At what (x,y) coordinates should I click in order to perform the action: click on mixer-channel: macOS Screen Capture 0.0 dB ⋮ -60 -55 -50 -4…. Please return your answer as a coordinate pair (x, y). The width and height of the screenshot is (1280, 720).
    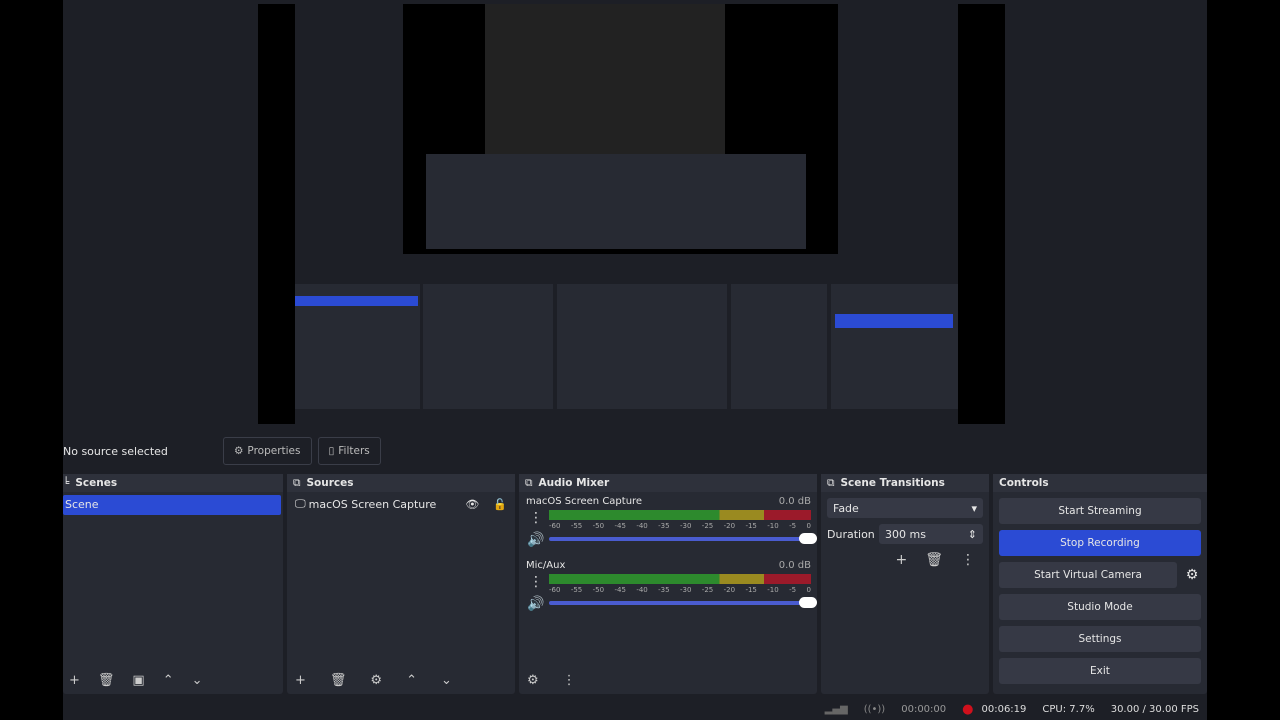
    Looking at the image, I should click on (668, 524).